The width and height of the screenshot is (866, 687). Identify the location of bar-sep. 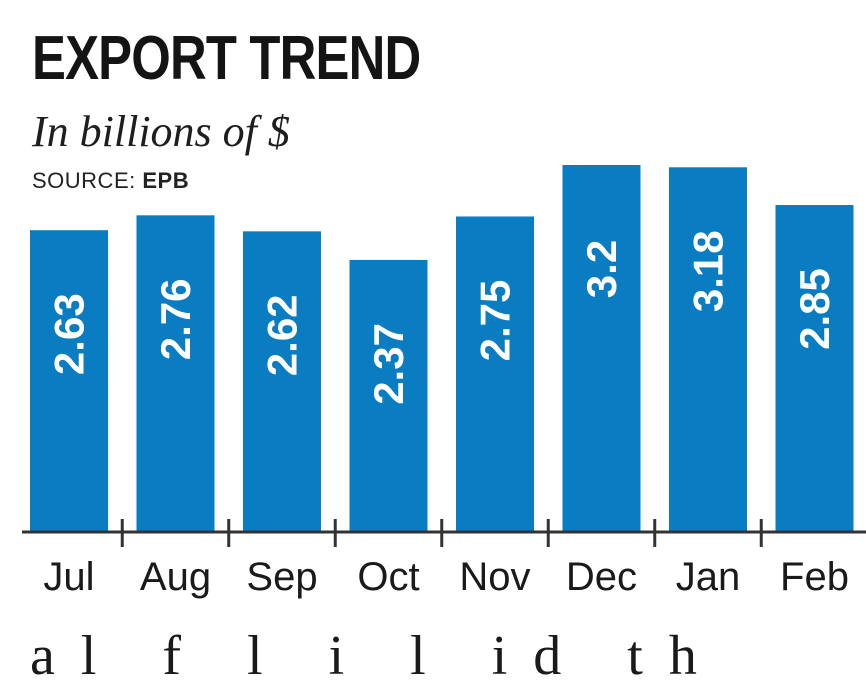
(282, 381).